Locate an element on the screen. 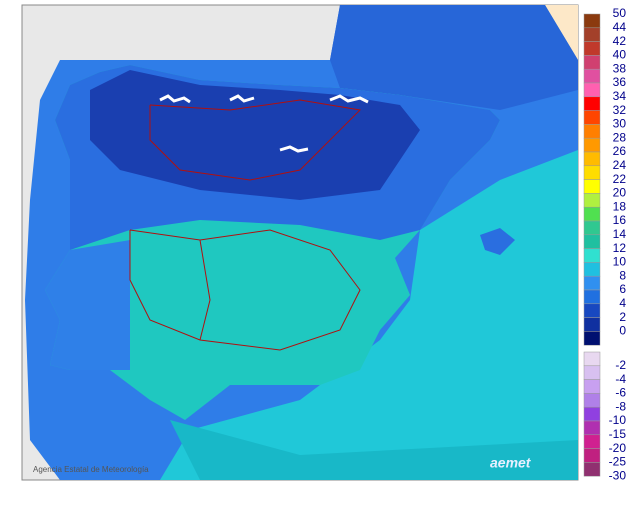 The image size is (630, 505). legend-label: -25 is located at coordinates (618, 462).